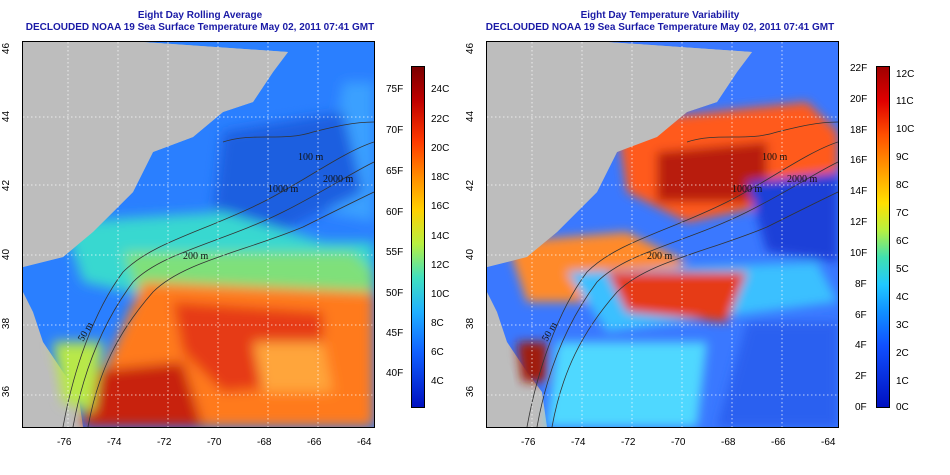  I want to click on title-line-1: Eight Day Temperature Variability, so click(660, 15).